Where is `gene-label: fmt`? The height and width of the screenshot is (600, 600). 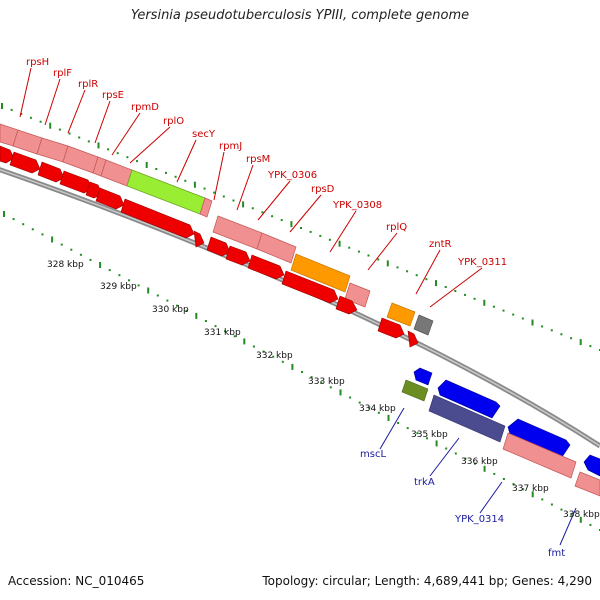 gene-label: fmt is located at coordinates (556, 553).